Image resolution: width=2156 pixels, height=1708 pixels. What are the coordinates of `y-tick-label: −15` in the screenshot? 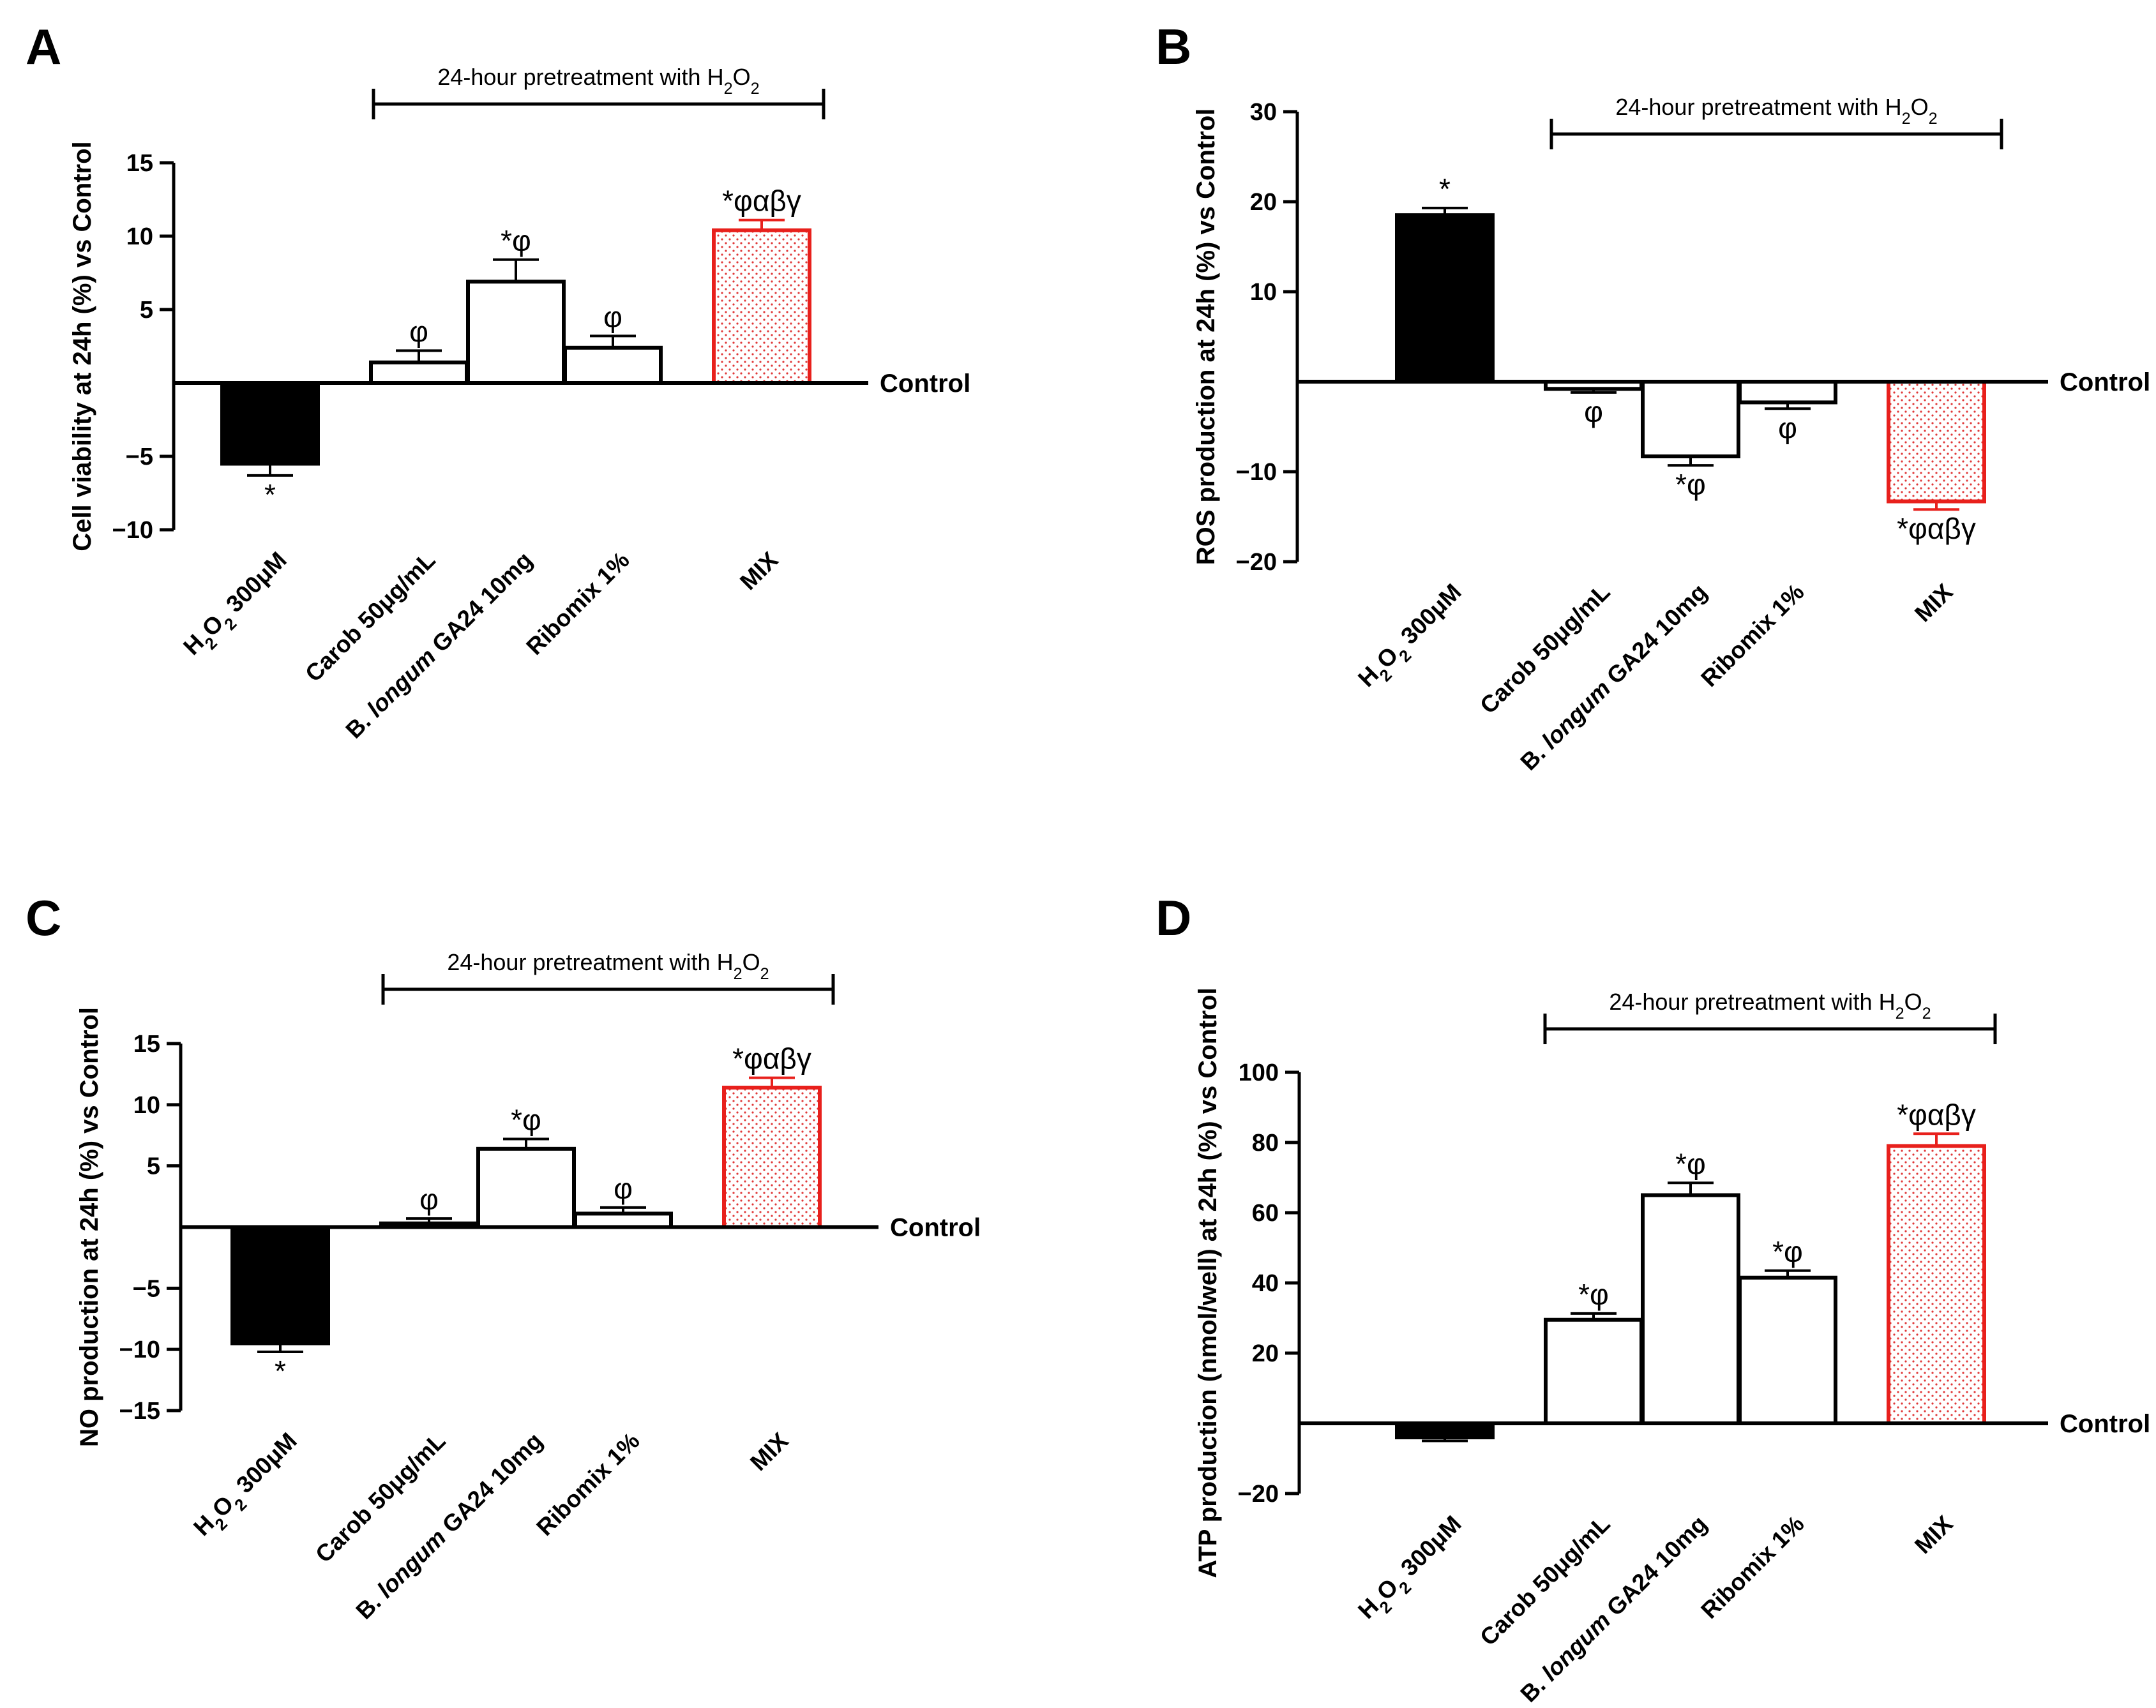 It's located at (139, 1411).